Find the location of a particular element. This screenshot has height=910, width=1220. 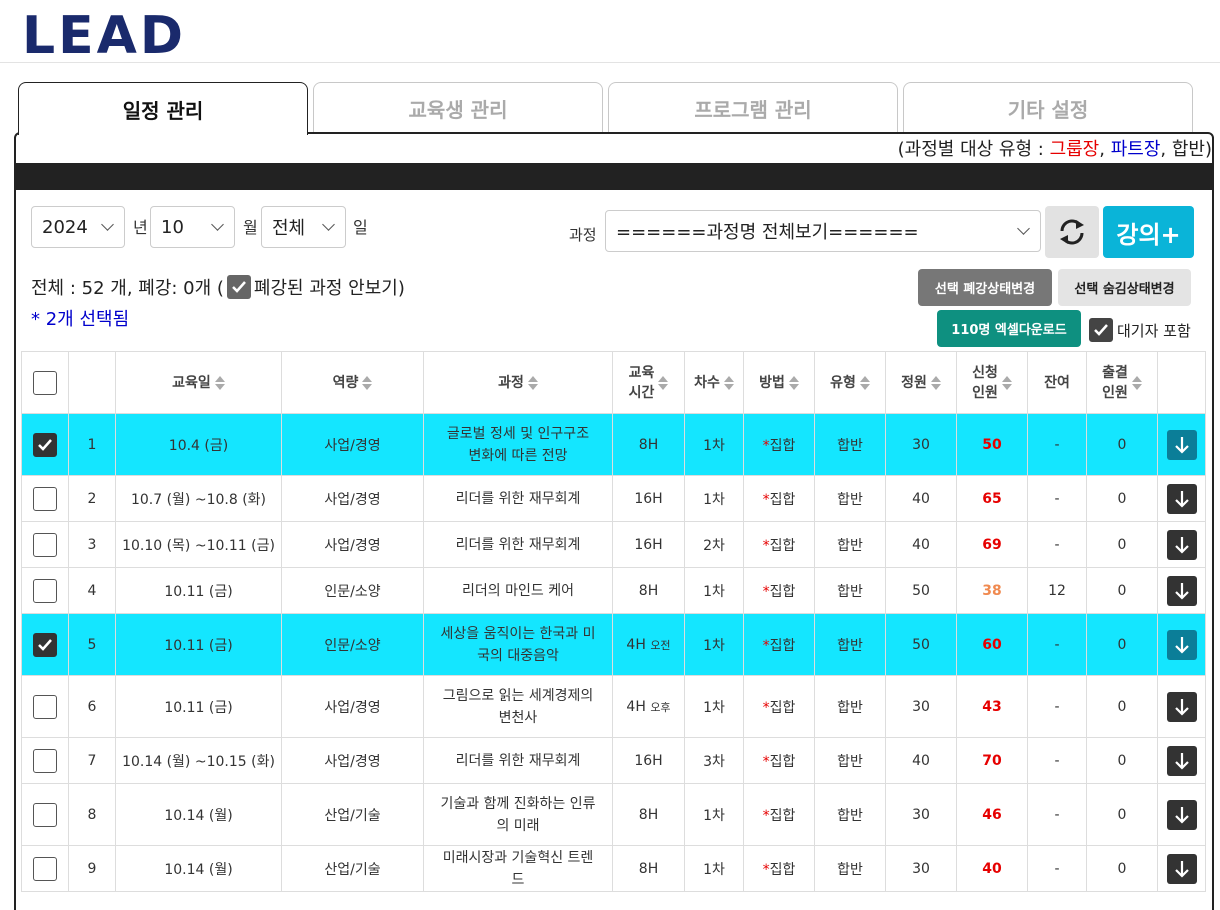

row-date: 10.11 (금) is located at coordinates (198, 706).